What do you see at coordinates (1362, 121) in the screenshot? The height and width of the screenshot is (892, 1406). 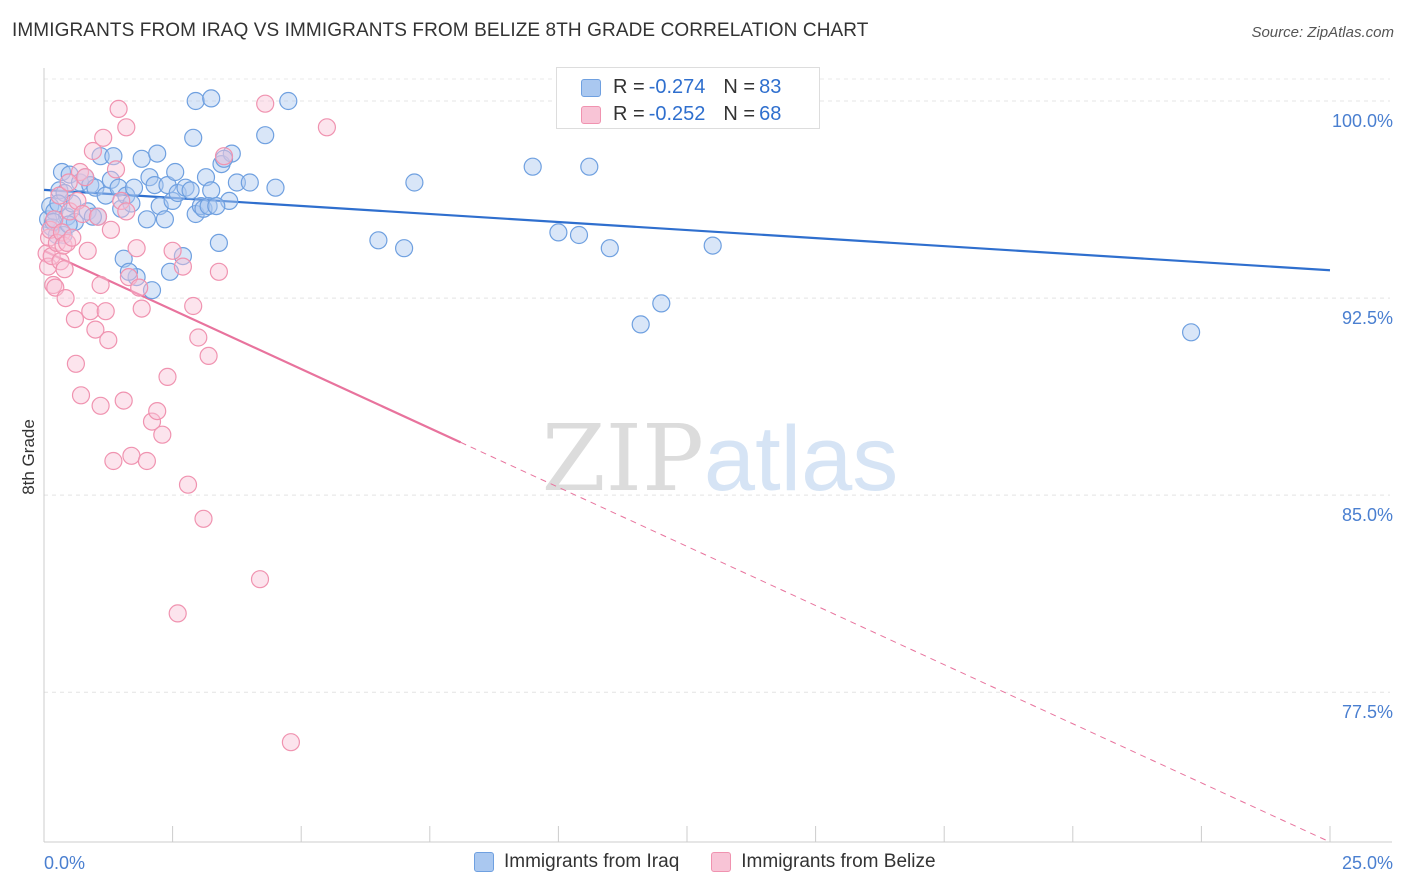 I see `y-tick-label: 100.0%` at bounding box center [1362, 121].